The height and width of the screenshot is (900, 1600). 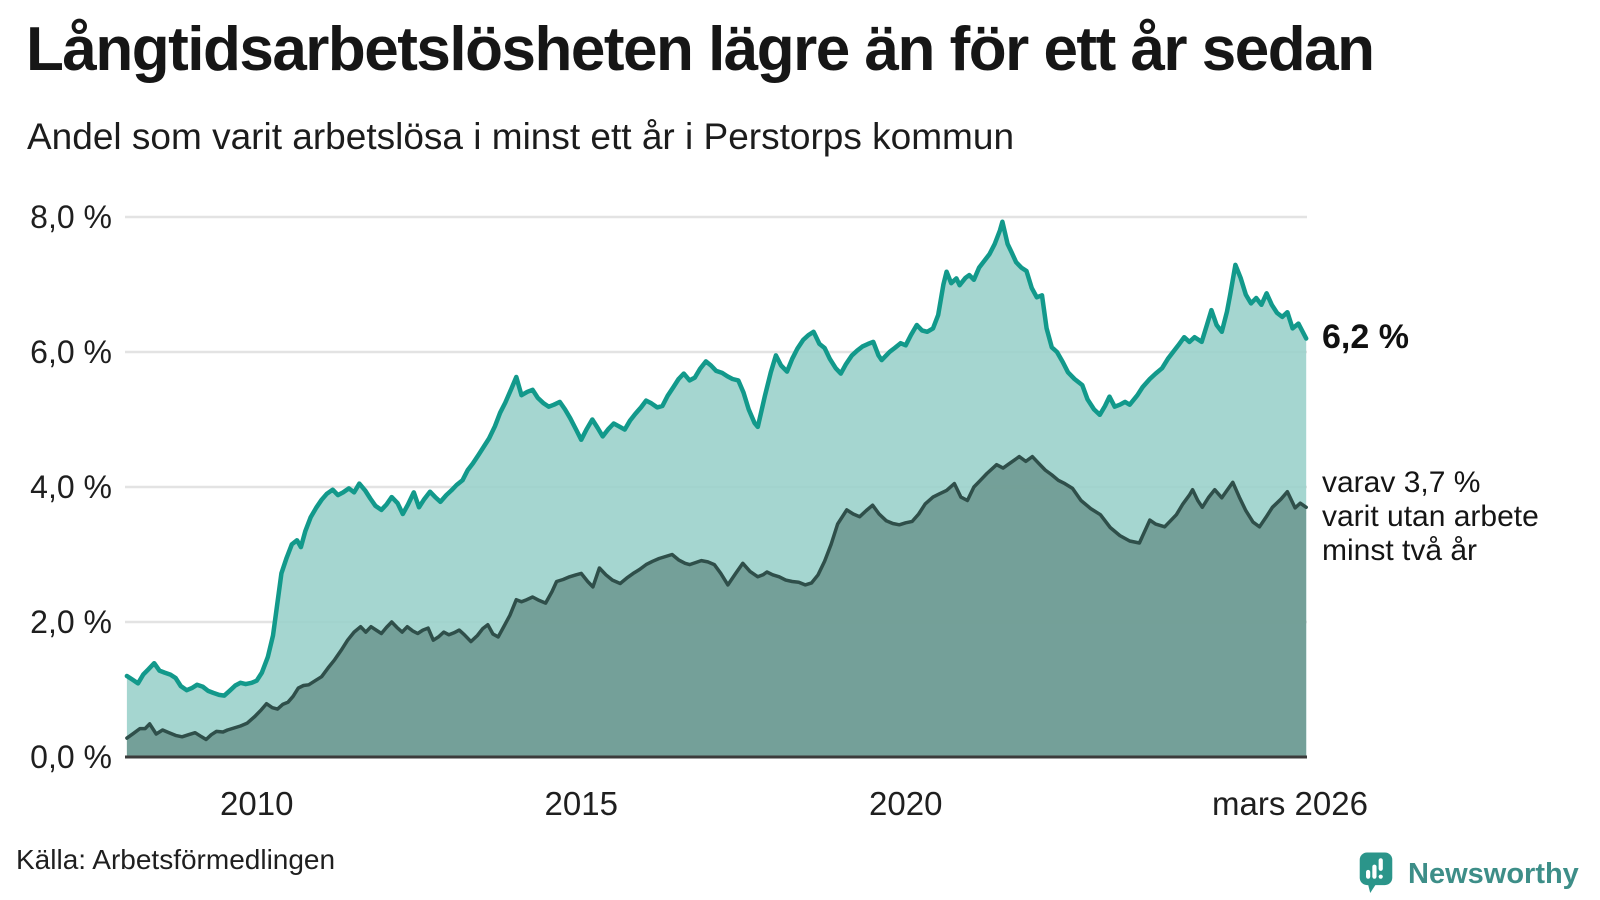 What do you see at coordinates (1400, 550) in the screenshot?
I see `two-year-annotation-line-3: minst två år` at bounding box center [1400, 550].